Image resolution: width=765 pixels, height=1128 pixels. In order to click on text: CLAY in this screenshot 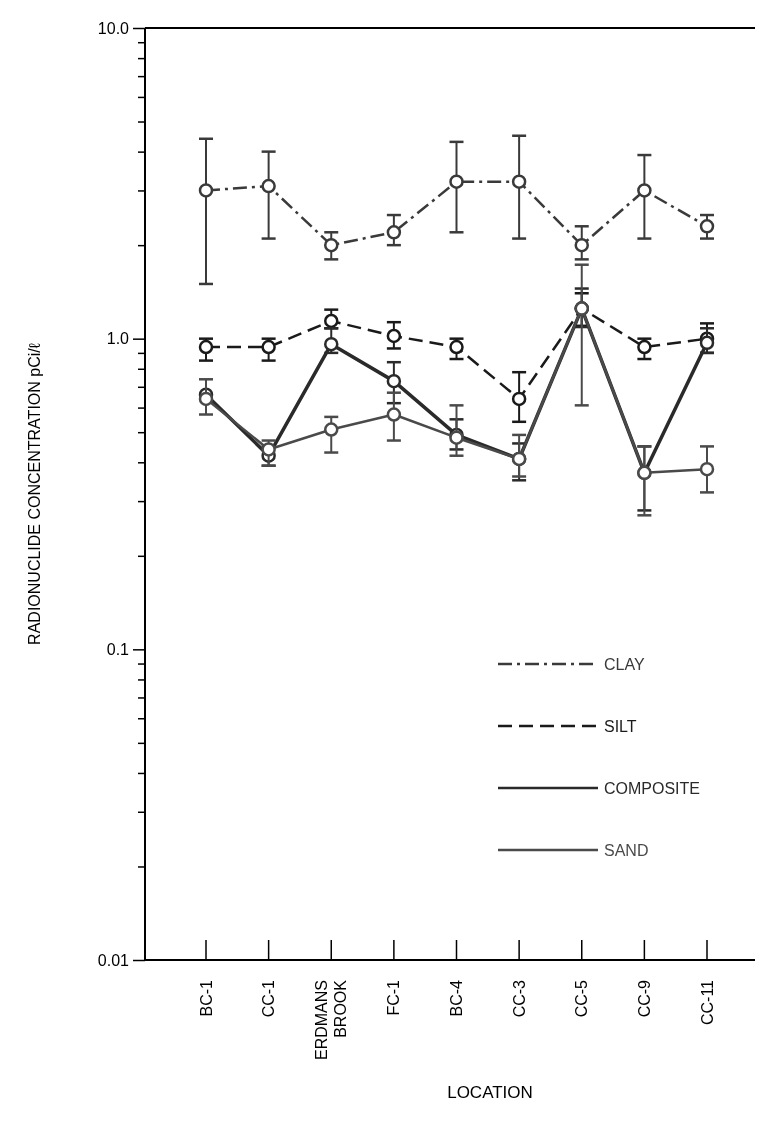, I will do `click(624, 664)`.